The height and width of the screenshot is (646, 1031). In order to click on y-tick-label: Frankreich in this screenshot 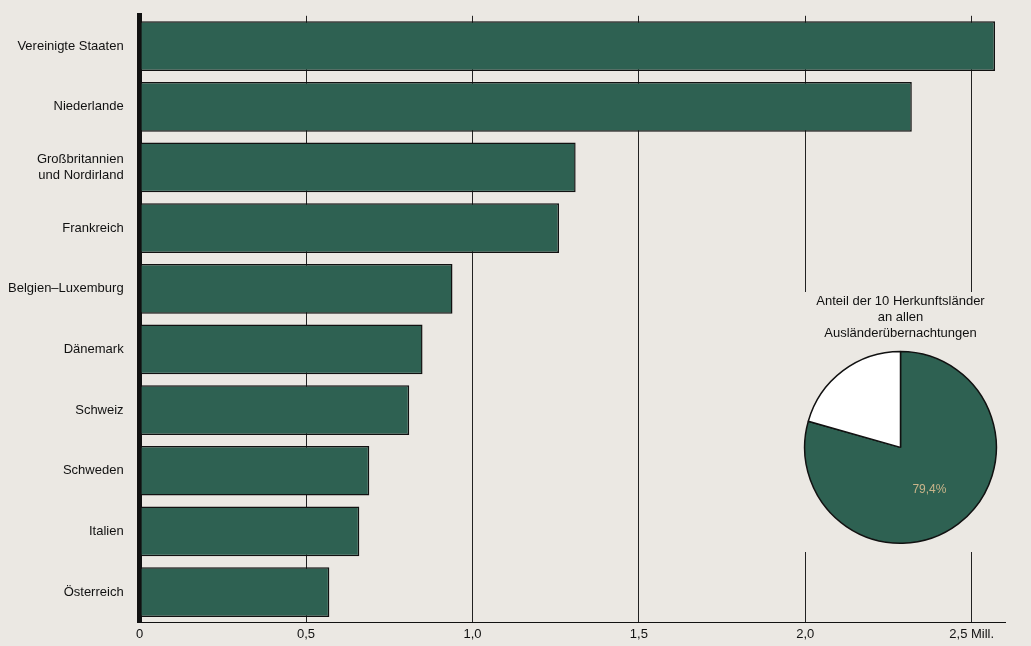, I will do `click(93, 227)`.